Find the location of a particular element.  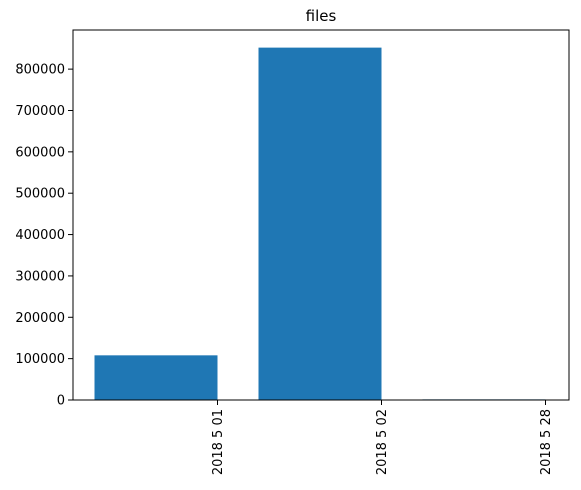

y-tick-label: 800000 is located at coordinates (40, 70).